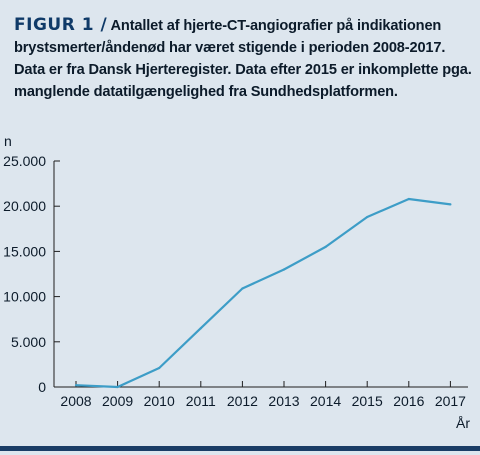  I want to click on y-axis-ticks: 0 5.000 10.000 15.000 20.000 25.000, so click(31, 274).